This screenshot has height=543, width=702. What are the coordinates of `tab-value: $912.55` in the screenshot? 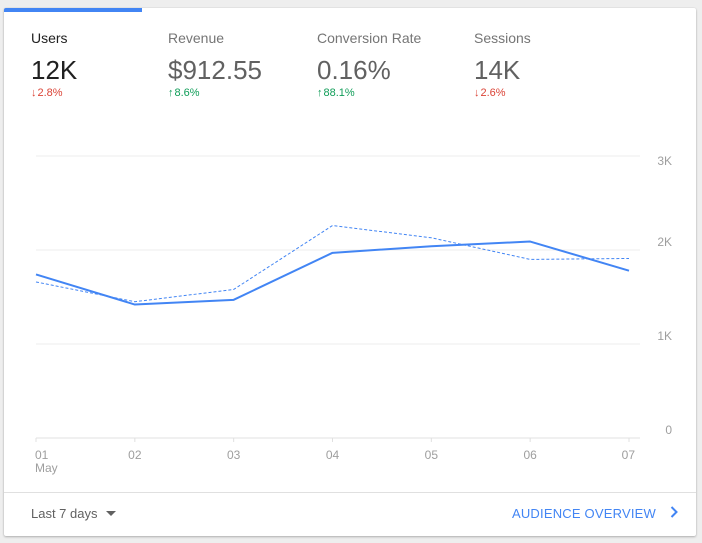 It's located at (215, 70).